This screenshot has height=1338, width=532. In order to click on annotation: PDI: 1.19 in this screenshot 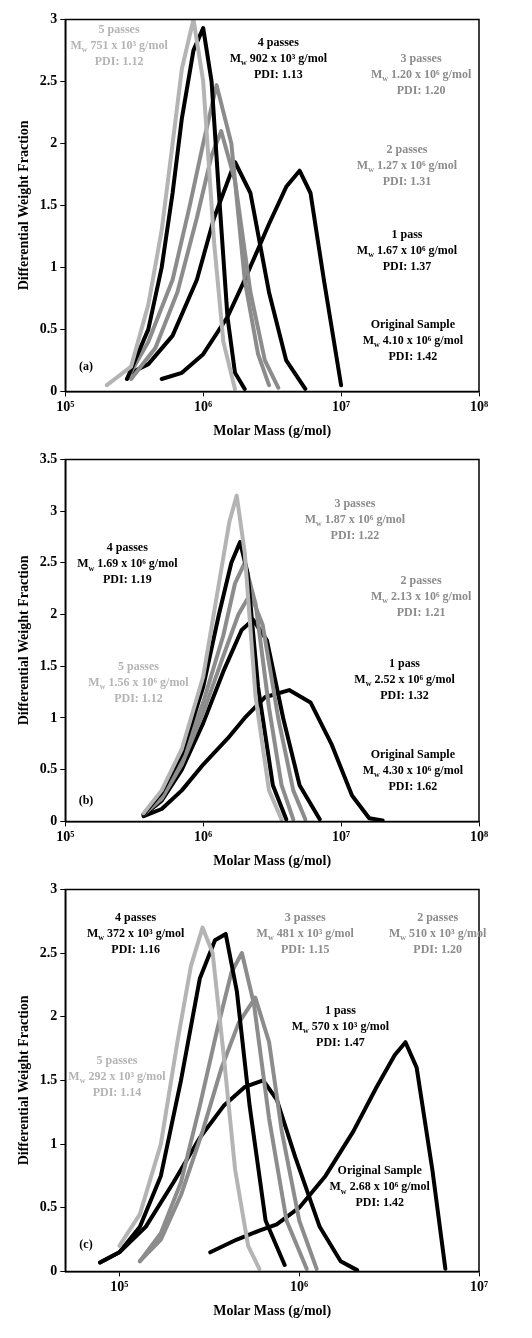, I will do `click(127, 579)`.